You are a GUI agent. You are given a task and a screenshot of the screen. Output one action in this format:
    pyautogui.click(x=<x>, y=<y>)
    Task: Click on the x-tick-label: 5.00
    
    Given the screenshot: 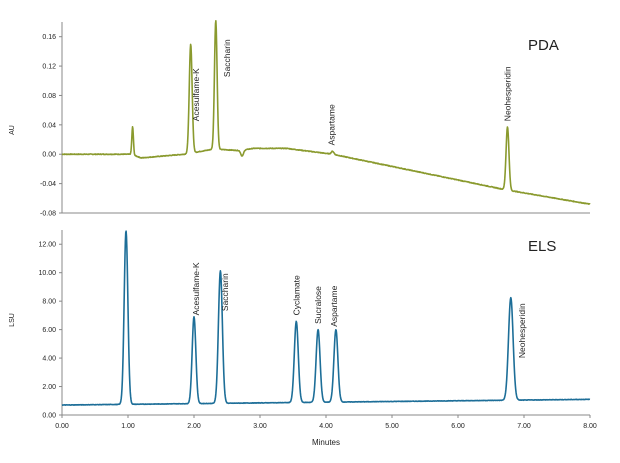 What is the action you would take?
    pyautogui.click(x=392, y=426)
    